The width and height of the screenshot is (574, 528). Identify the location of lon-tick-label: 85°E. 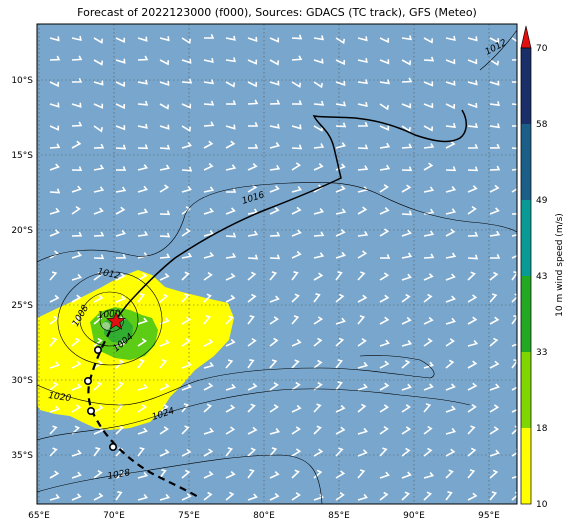
(339, 516).